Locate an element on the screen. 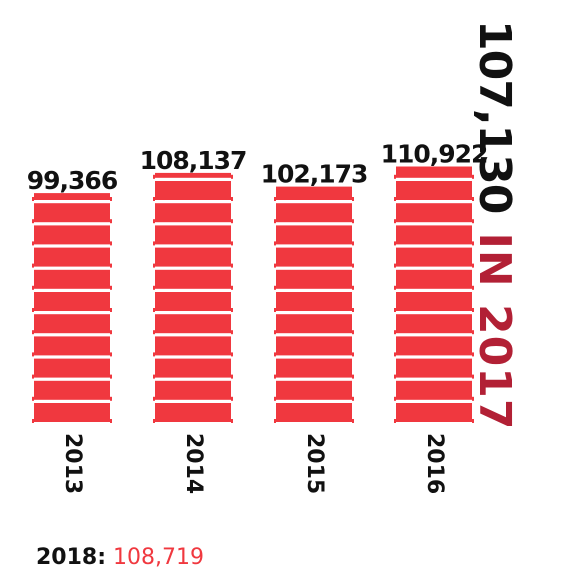  bar-2013 is located at coordinates (72, 308).